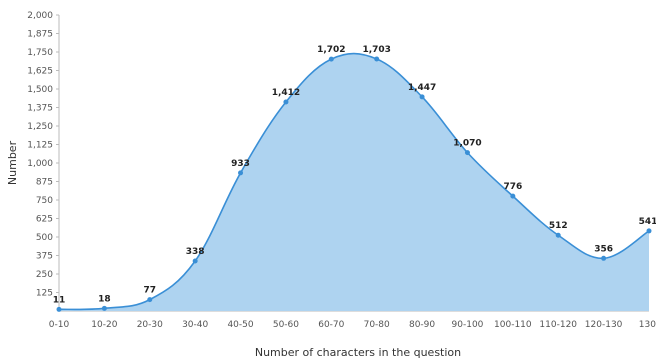 The width and height of the screenshot is (656, 360). I want to click on data-label-10: 776, so click(512, 187).